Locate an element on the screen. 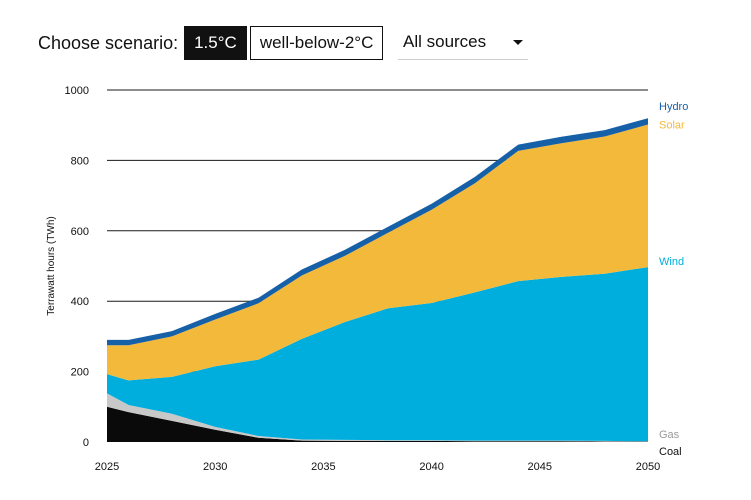 The height and width of the screenshot is (500, 751). choose-scenario-label: Choose scenario: is located at coordinates (108, 42).